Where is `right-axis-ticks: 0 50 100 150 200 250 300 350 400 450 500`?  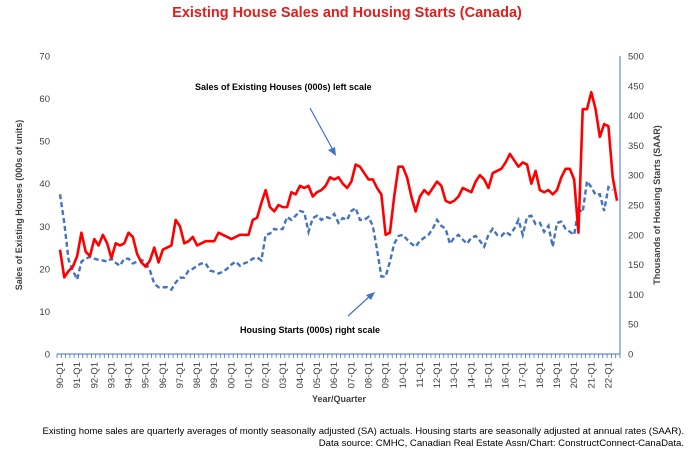 right-axis-ticks: 0 50 100 150 200 250 300 350 400 450 500 is located at coordinates (636, 206).